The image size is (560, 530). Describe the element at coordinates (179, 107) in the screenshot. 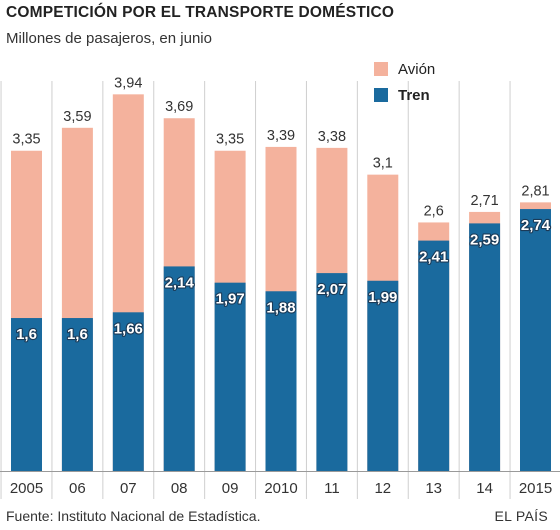

I see `data-label-avion: 3,69` at that location.